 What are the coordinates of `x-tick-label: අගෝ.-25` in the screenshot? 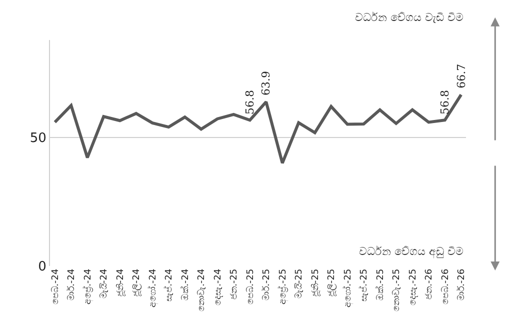 It's located at (348, 288).